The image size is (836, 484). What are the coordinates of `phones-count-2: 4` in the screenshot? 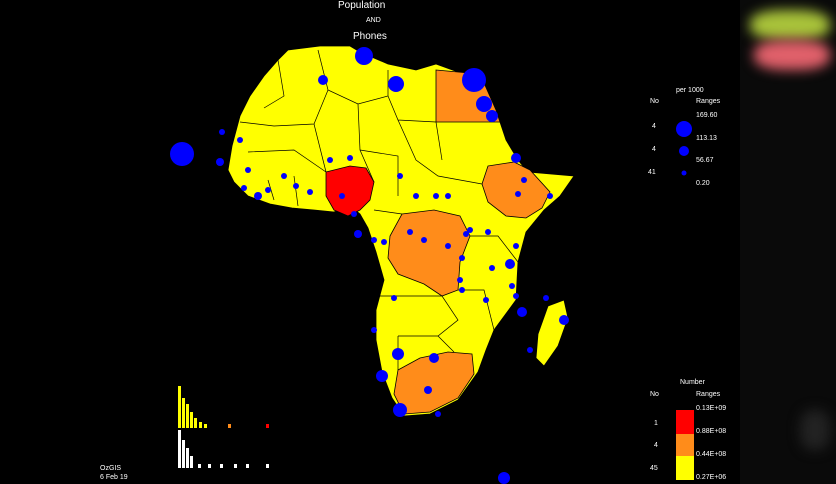 It's located at (654, 149).